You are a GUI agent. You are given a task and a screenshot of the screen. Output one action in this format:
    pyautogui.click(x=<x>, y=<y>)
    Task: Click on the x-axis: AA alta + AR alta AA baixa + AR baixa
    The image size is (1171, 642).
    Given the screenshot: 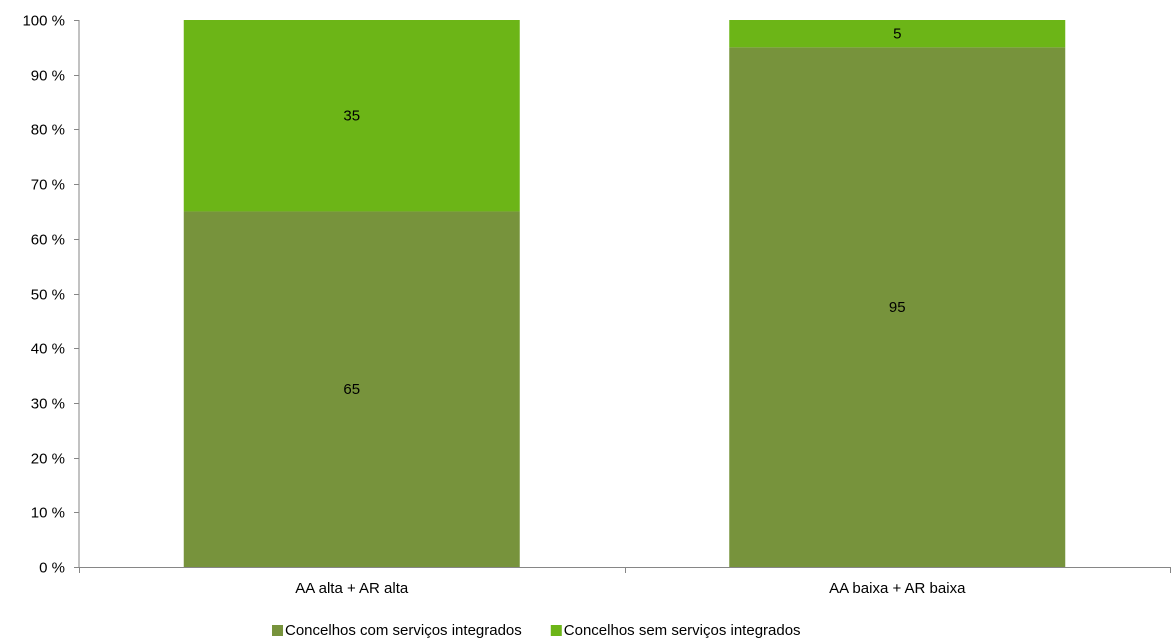 What is the action you would take?
    pyautogui.click(x=625, y=582)
    